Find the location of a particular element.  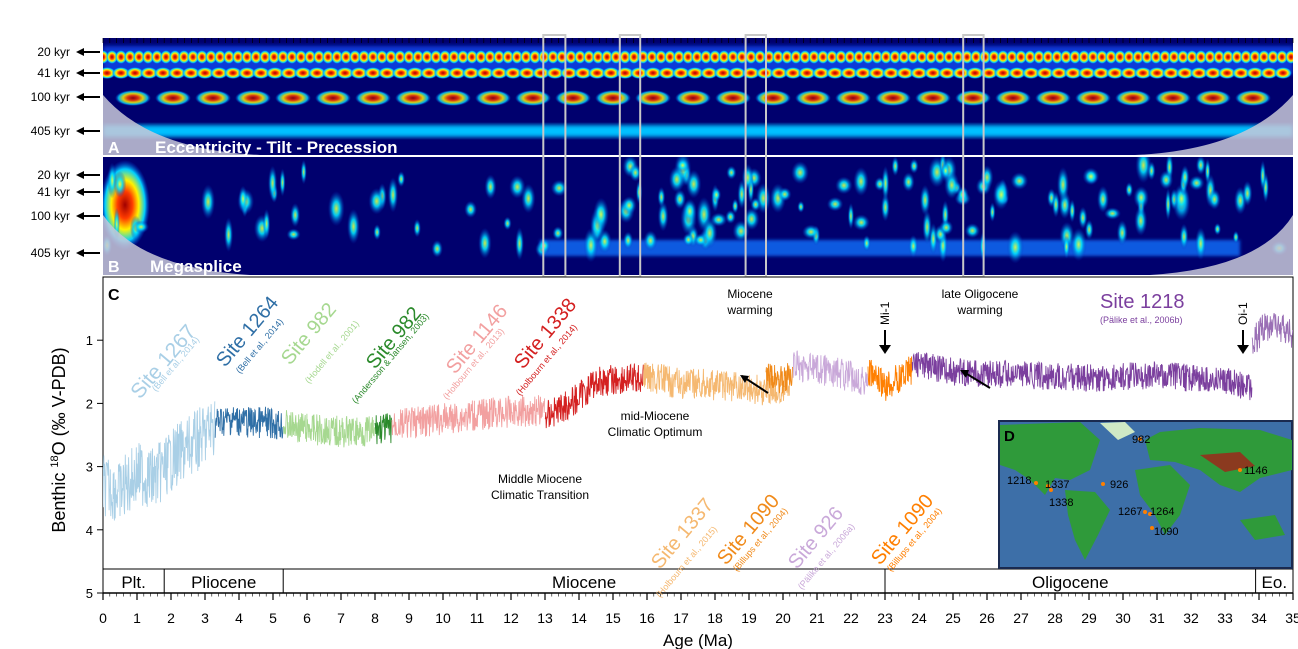

epoch-label: Eo. is located at coordinates (1275, 582).